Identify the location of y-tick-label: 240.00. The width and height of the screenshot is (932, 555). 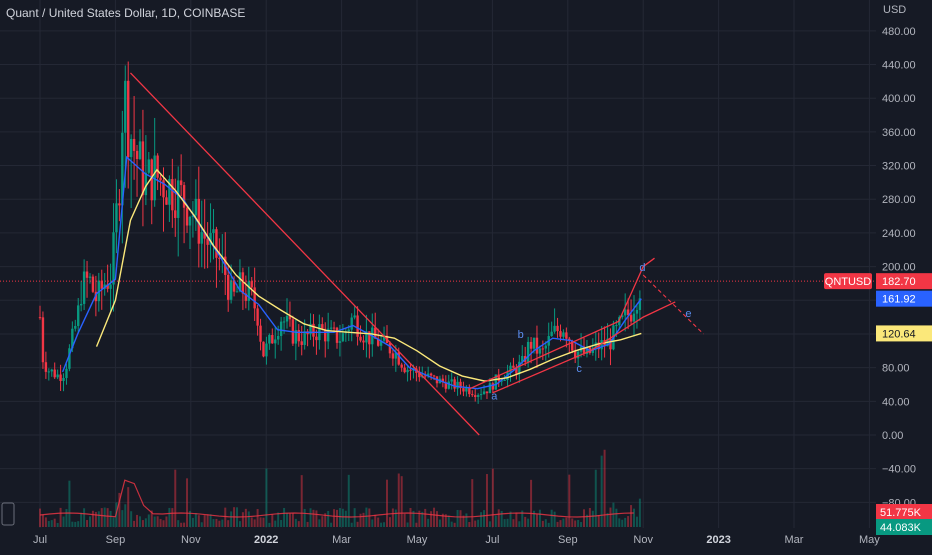
(899, 234).